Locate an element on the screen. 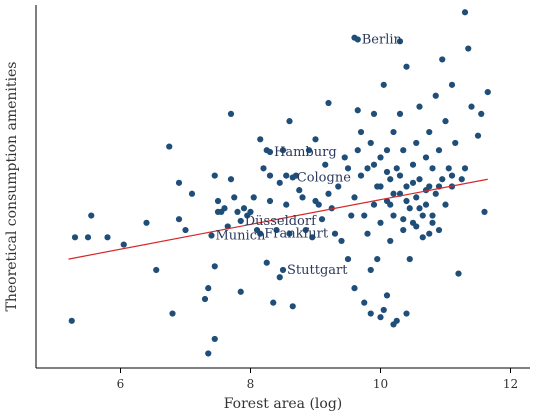 The height and width of the screenshot is (416, 538). x-axis-title: Forest area (log) is located at coordinates (283, 404).